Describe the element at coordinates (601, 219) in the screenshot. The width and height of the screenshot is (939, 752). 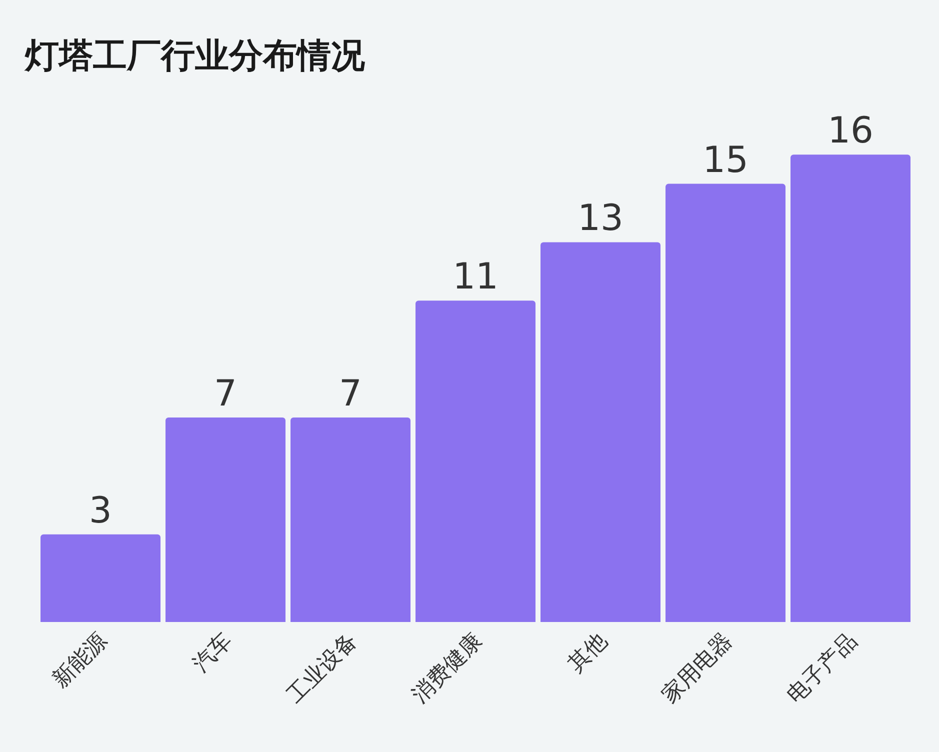
I see `data-label: 13` at that location.